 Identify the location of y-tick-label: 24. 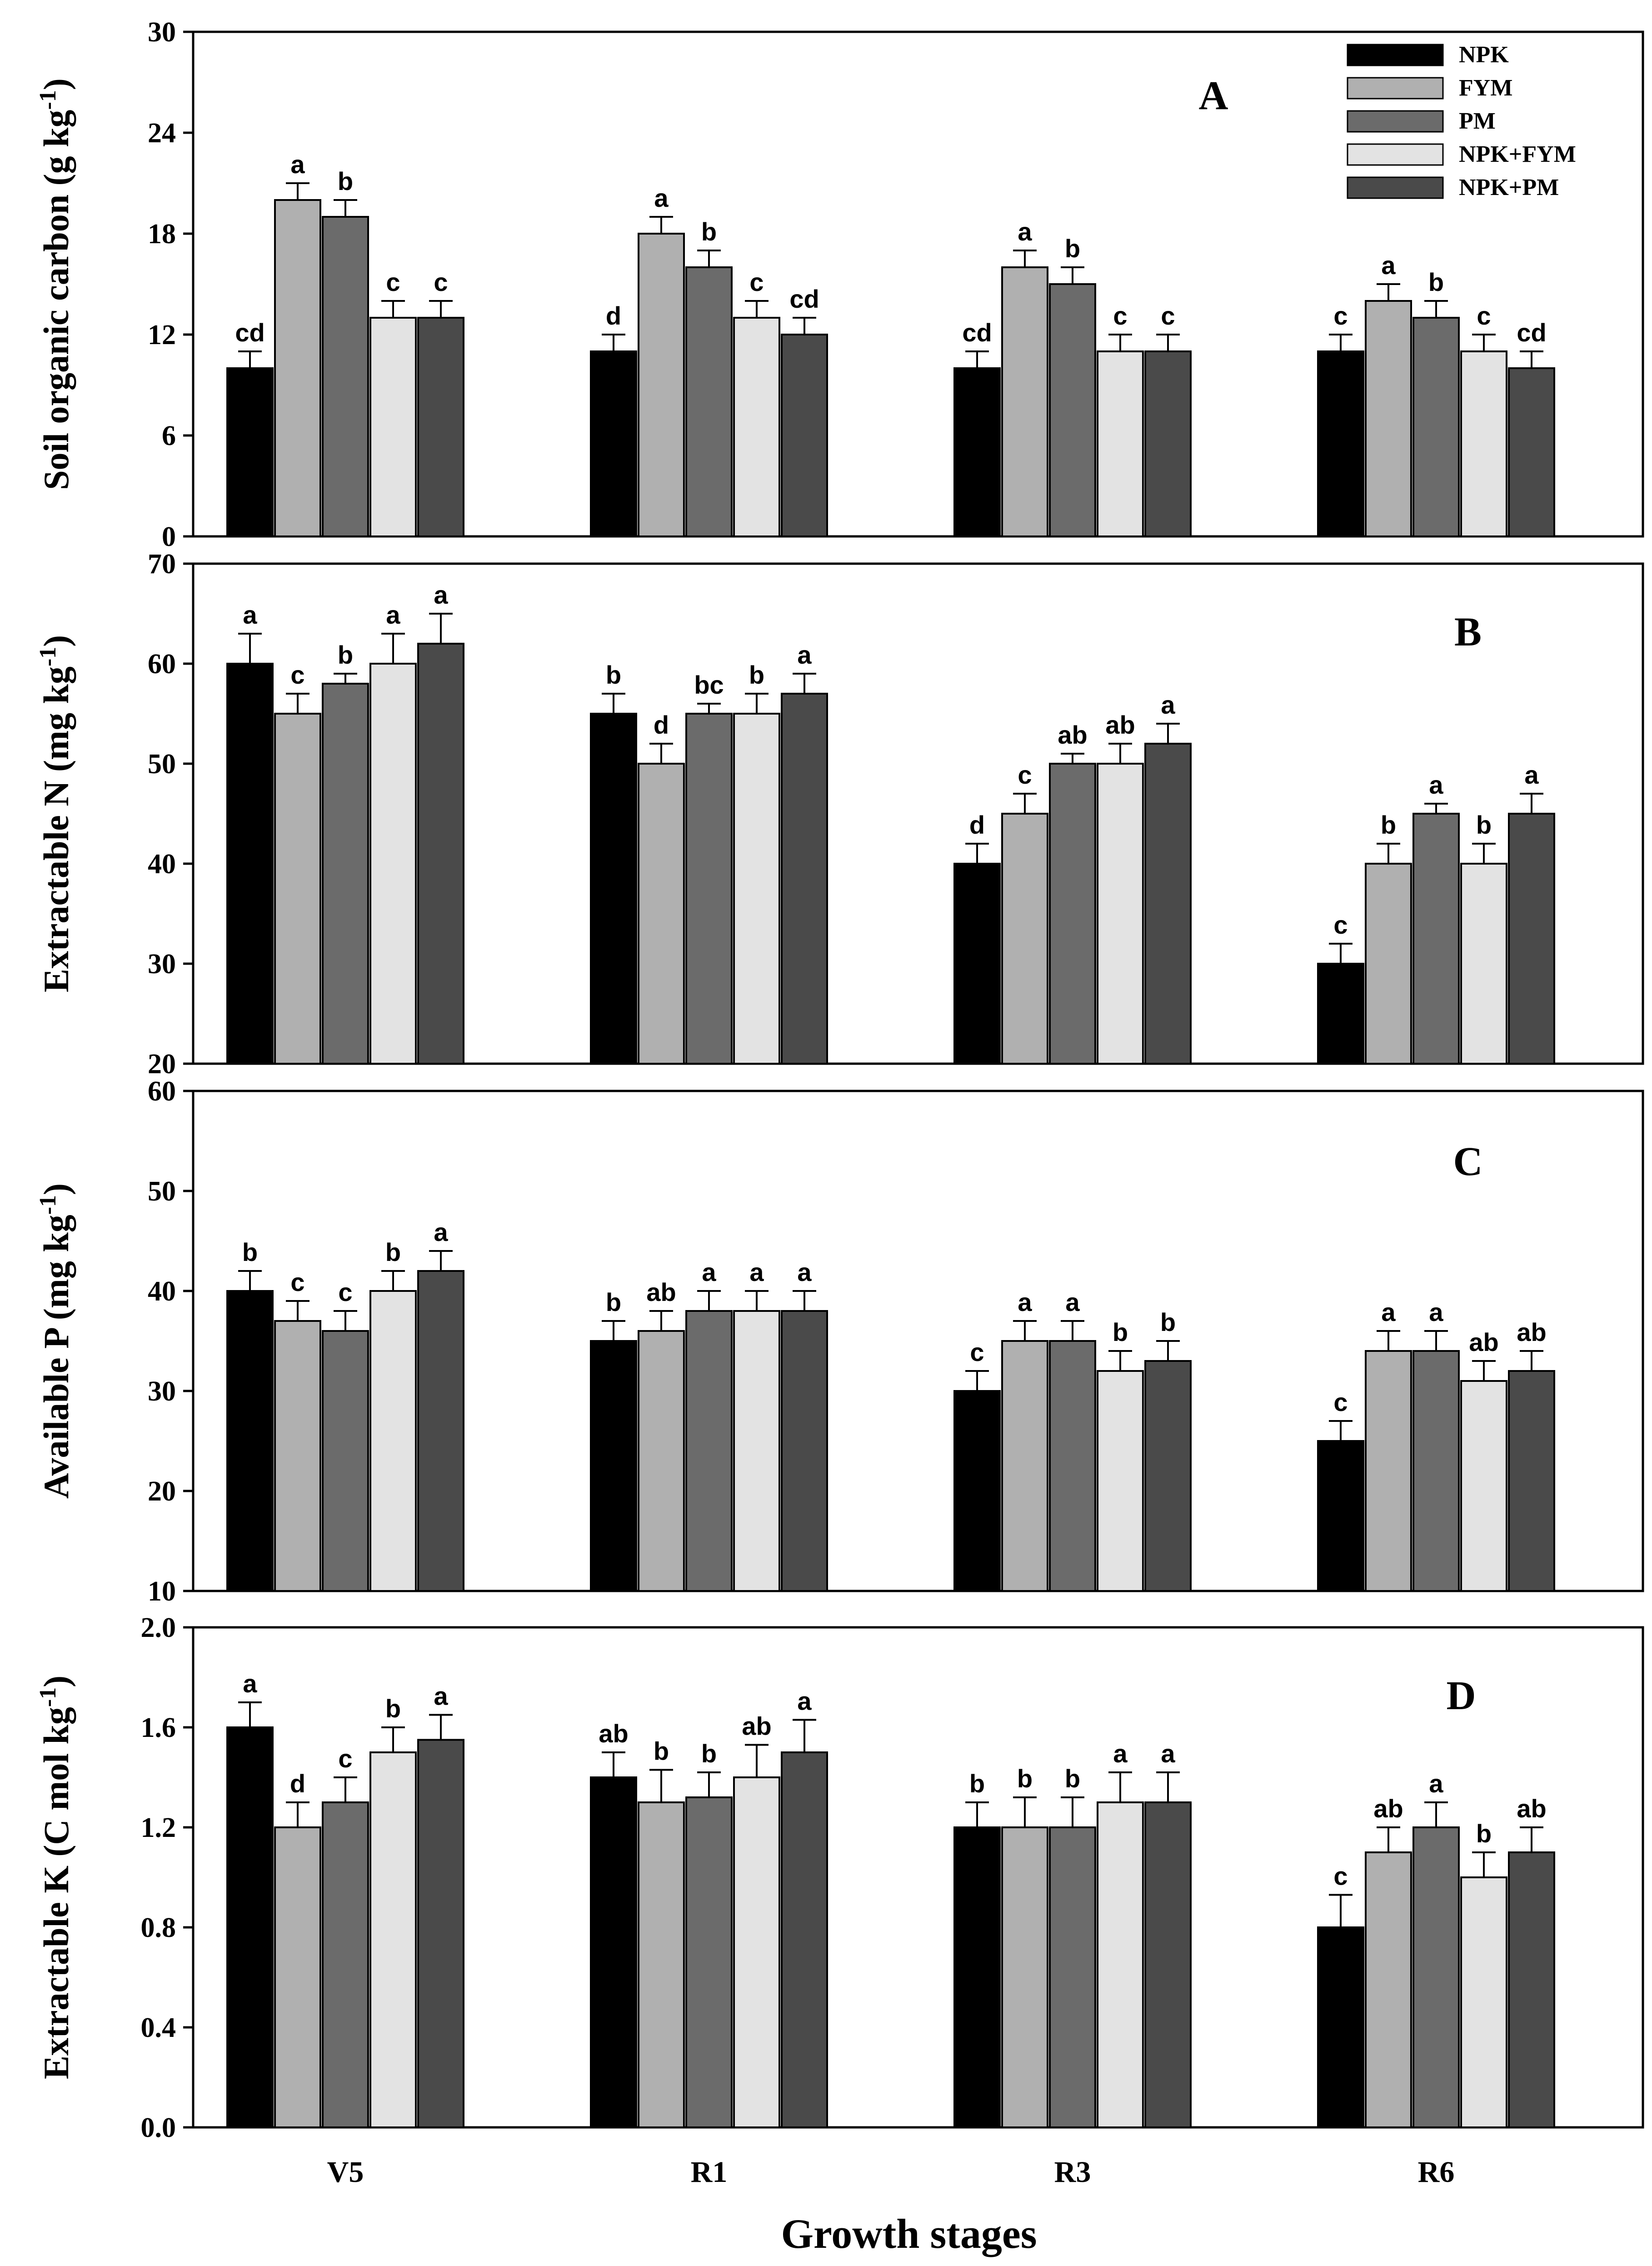
(162, 133).